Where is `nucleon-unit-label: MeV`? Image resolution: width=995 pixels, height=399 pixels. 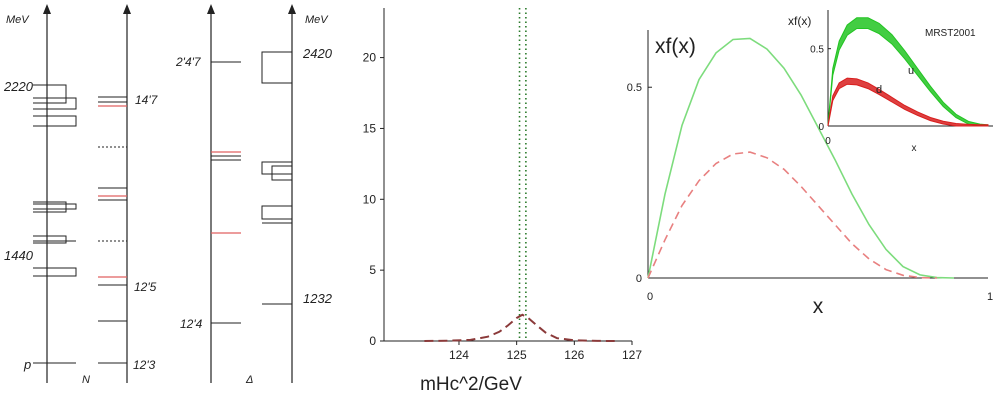
nucleon-unit-label: MeV is located at coordinates (18, 20).